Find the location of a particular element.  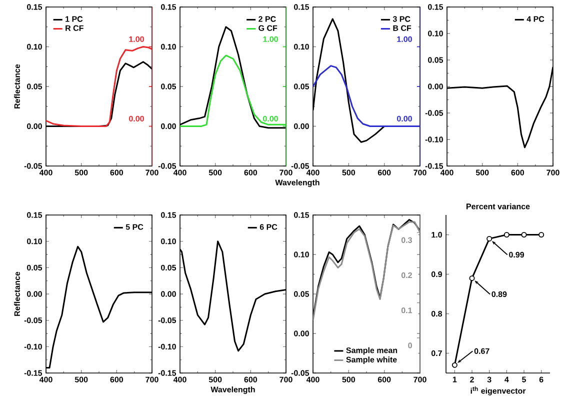

legend-label: 5 PC is located at coordinates (135, 227).